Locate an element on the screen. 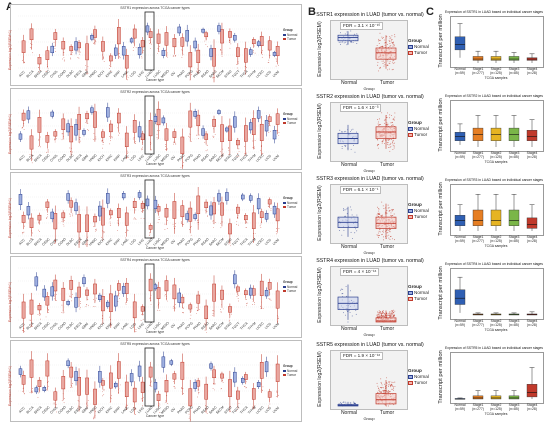 This screenshot has width=550, height=424. panel-label-c: C is located at coordinates (430, 12).